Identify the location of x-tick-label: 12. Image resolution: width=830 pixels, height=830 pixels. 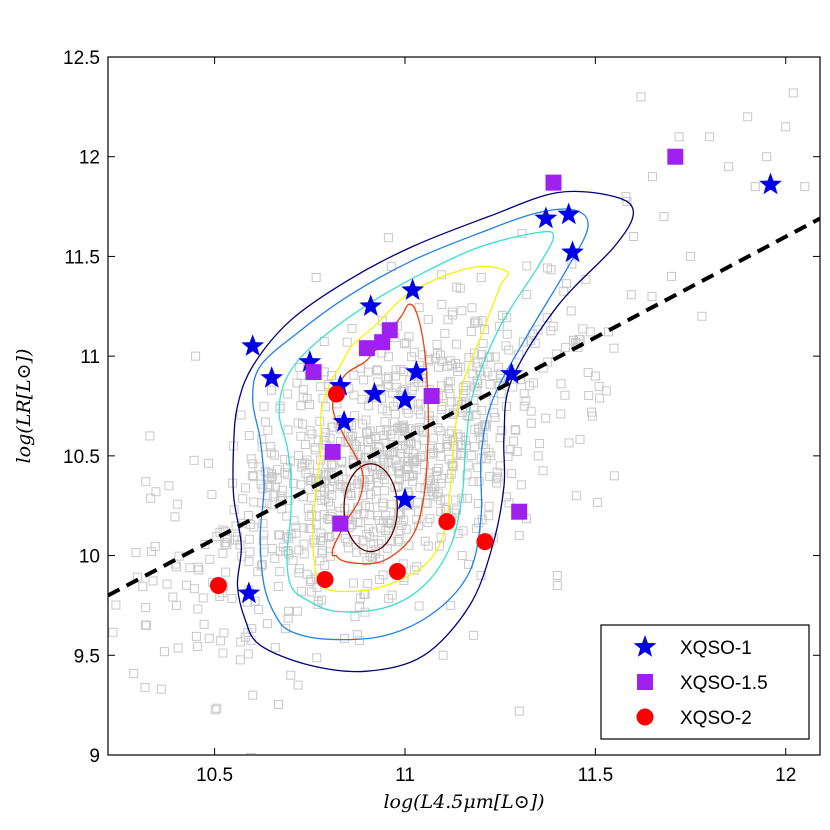
(785, 775).